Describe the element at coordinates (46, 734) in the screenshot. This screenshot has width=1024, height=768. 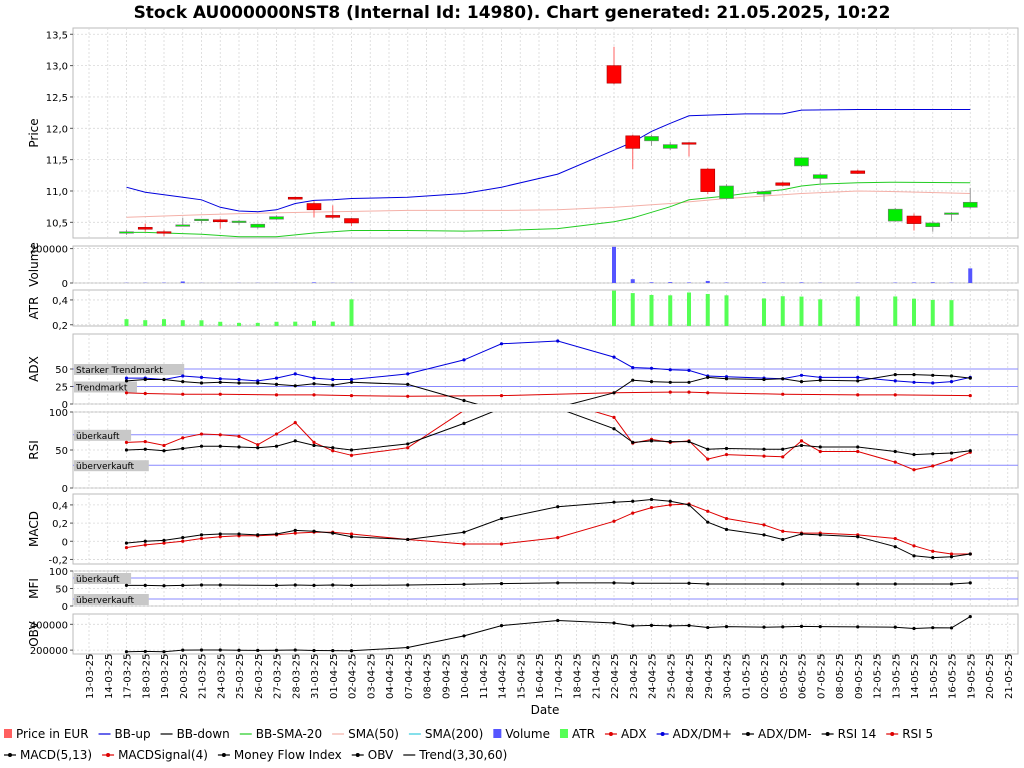
I see `legend-item: Price in EUR` at that location.